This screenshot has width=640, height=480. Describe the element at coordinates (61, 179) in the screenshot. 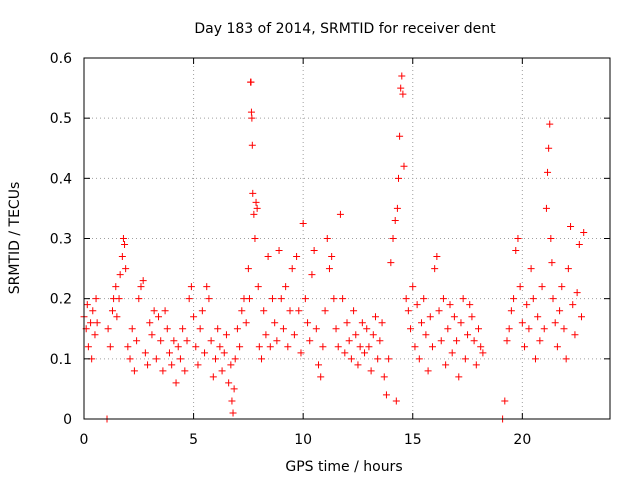

I see `y-tick-label: 0.4` at that location.